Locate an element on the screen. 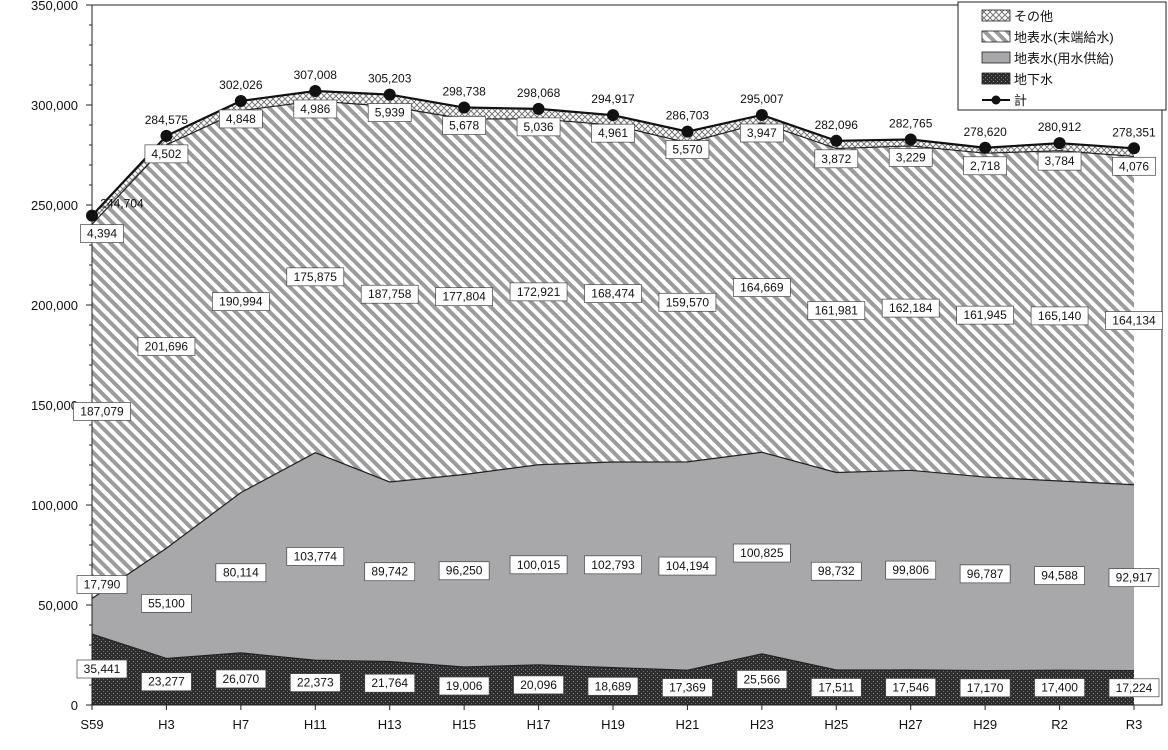  data-label-series-2: 175,875 is located at coordinates (316, 277).